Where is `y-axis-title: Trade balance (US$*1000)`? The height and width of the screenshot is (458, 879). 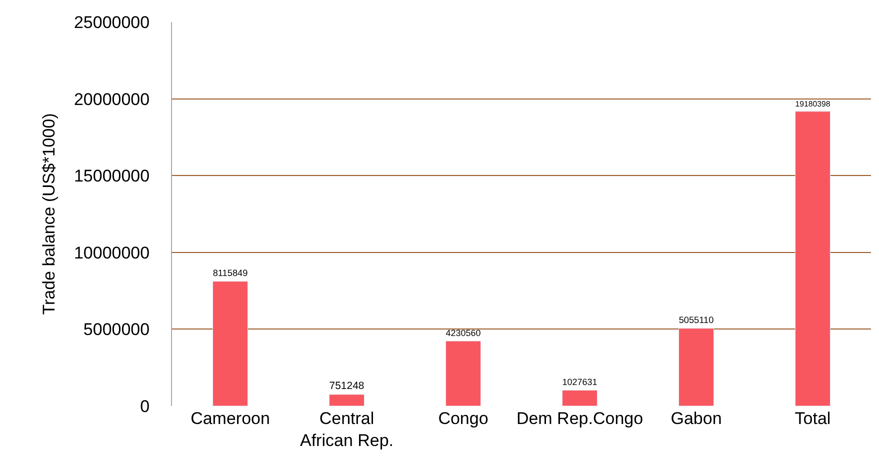 y-axis-title: Trade balance (US$*1000) is located at coordinates (49, 214).